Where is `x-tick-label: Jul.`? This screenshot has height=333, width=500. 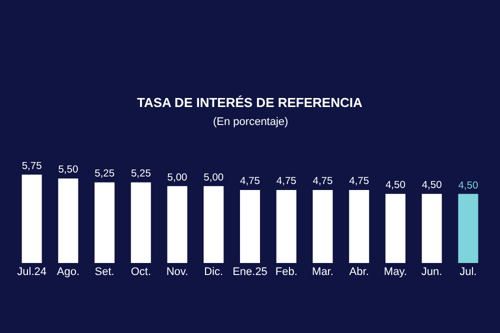
x-tick-label: Jul. is located at coordinates (468, 272).